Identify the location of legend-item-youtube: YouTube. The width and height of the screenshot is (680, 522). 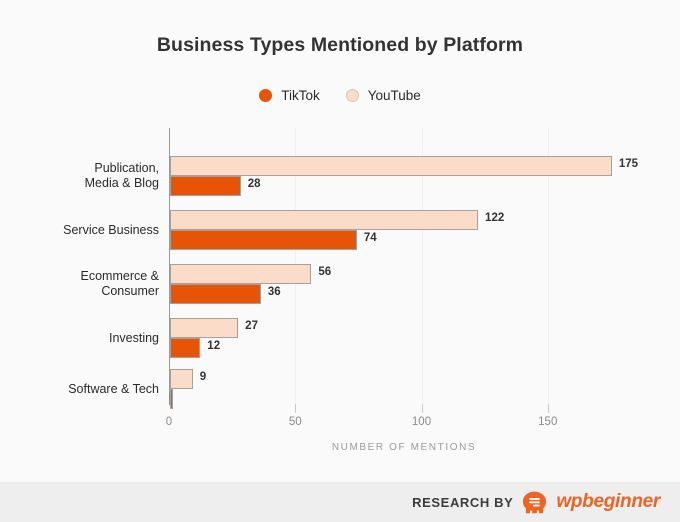
(383, 95).